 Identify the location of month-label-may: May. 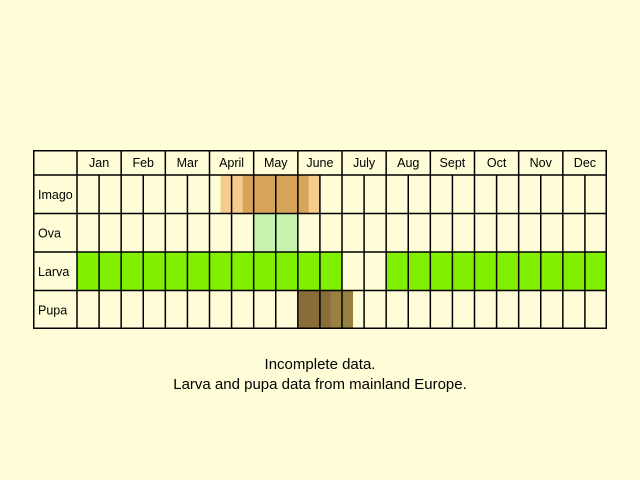
(276, 163).